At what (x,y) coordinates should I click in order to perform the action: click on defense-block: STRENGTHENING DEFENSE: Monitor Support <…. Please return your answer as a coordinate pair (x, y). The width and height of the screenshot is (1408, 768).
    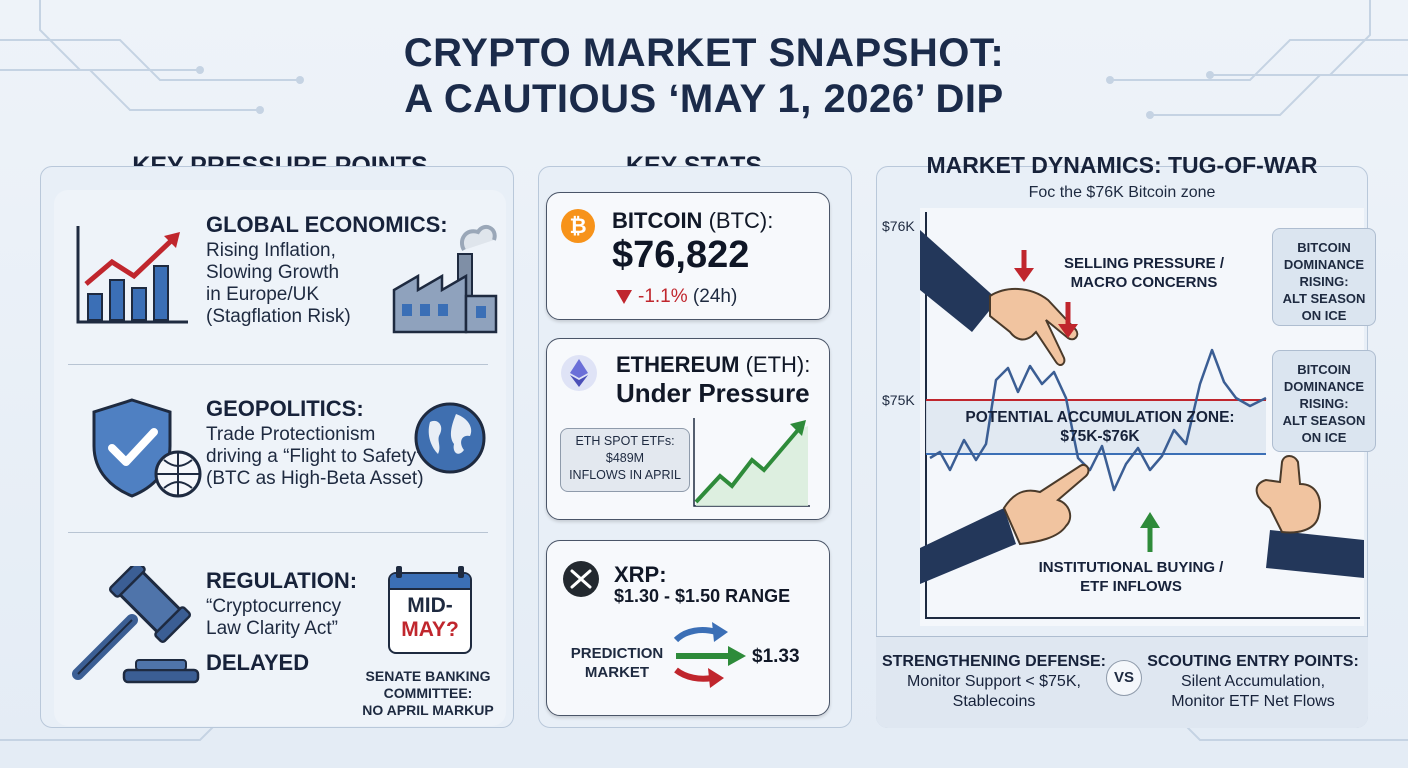
    Looking at the image, I should click on (994, 682).